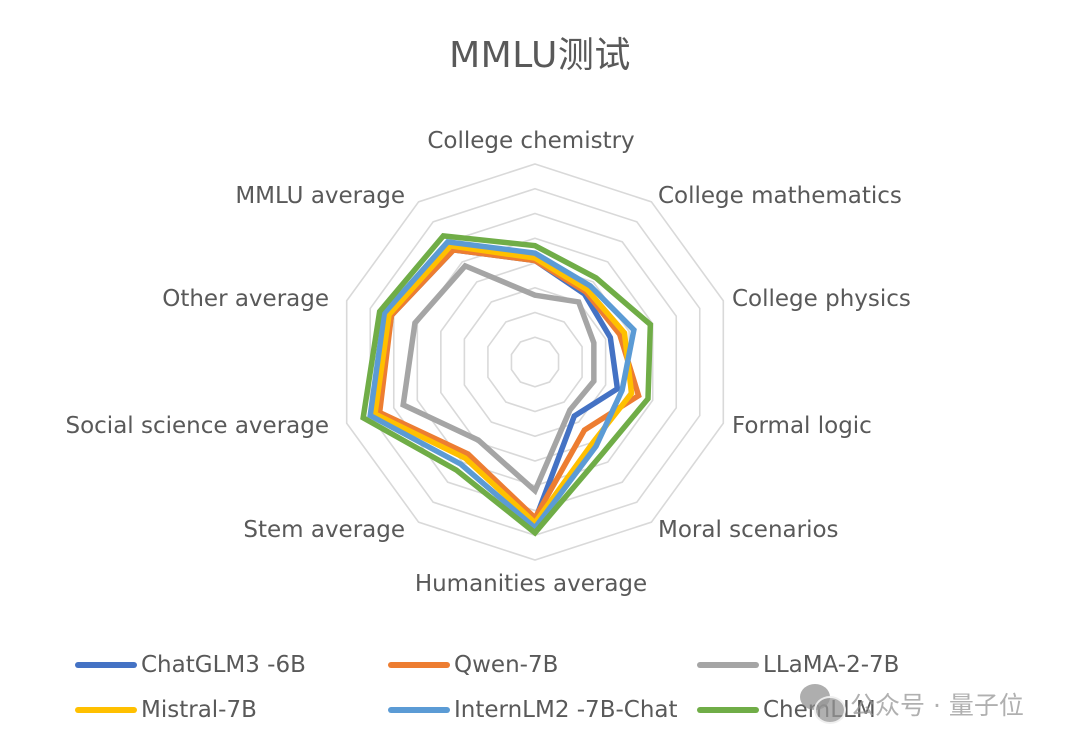 This screenshot has width=1080, height=747. I want to click on series-chemllm, so click(507, 384).